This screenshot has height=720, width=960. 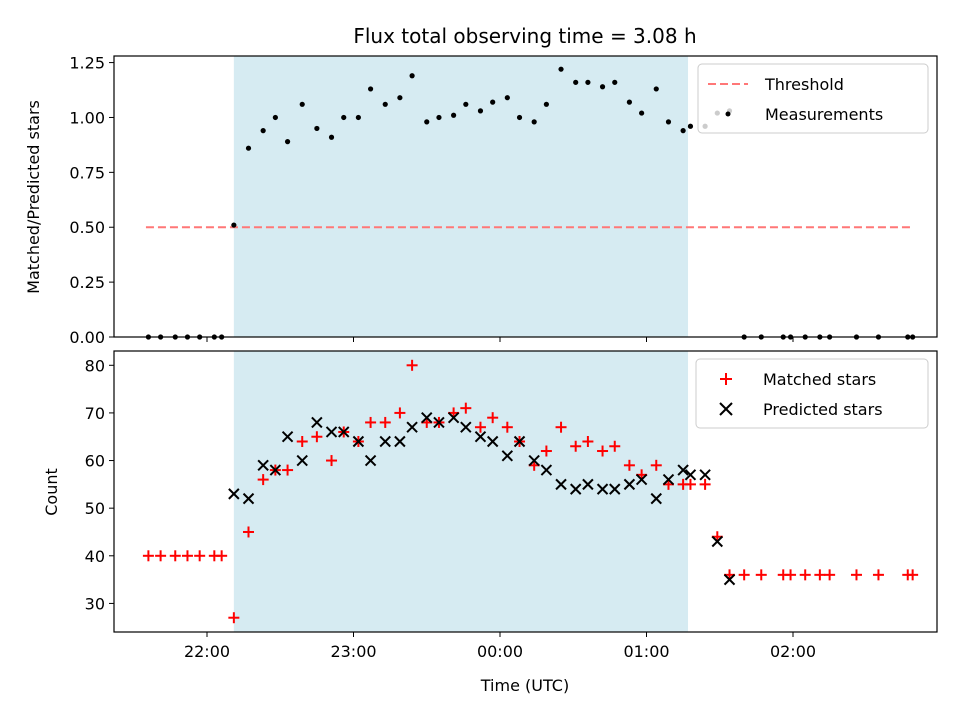 I want to click on x-tick-label: 01:00, so click(x=646, y=651).